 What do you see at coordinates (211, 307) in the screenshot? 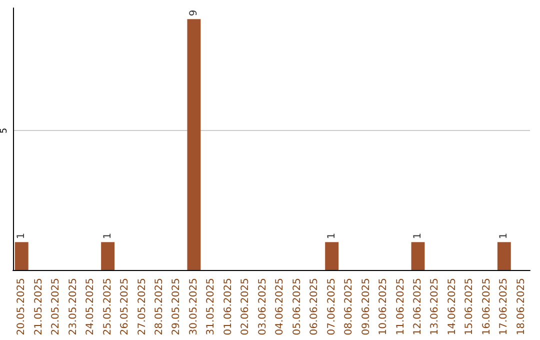
I see `x-tick-label: 31.05.2025` at bounding box center [211, 307].